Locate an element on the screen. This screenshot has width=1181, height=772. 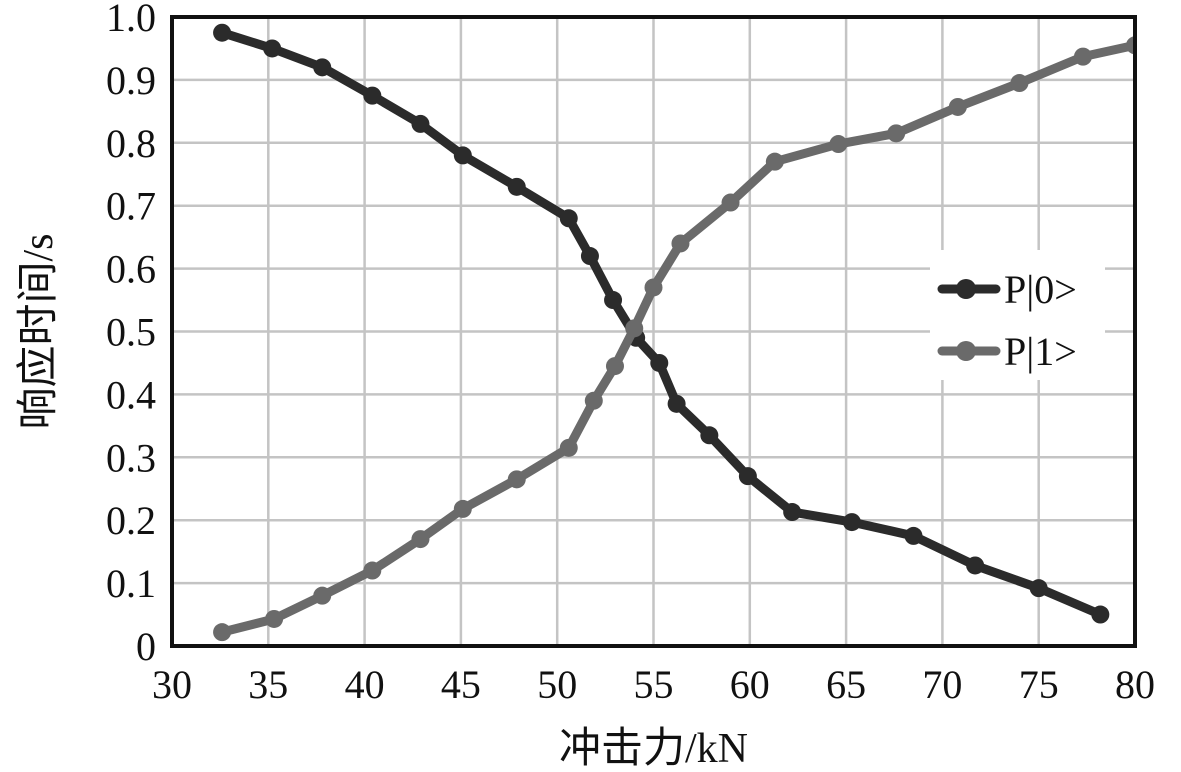
legend-label: P|1> is located at coordinates (1040, 351).